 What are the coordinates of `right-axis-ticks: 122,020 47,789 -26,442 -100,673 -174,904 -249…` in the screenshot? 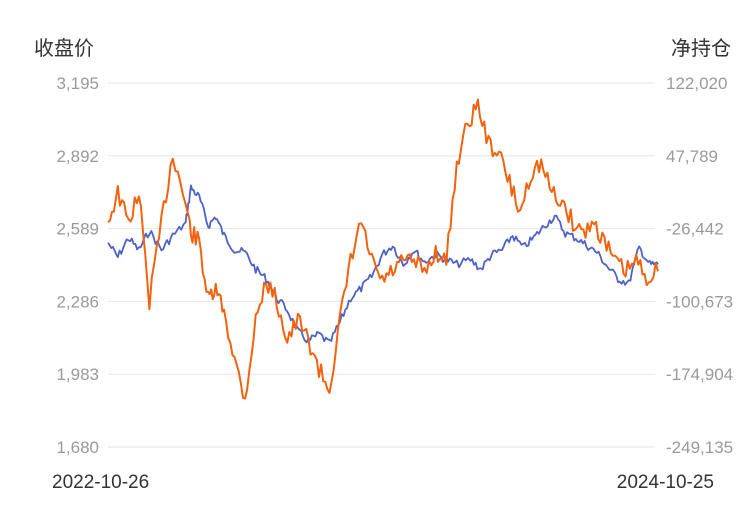 It's located at (699, 265).